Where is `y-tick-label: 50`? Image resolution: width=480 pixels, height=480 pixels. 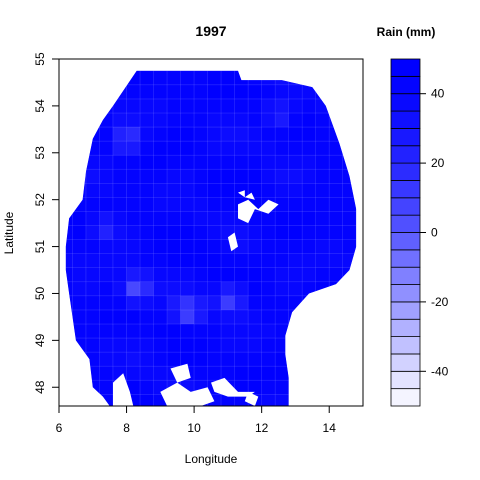 y-tick-label: 50 is located at coordinates (40, 293).